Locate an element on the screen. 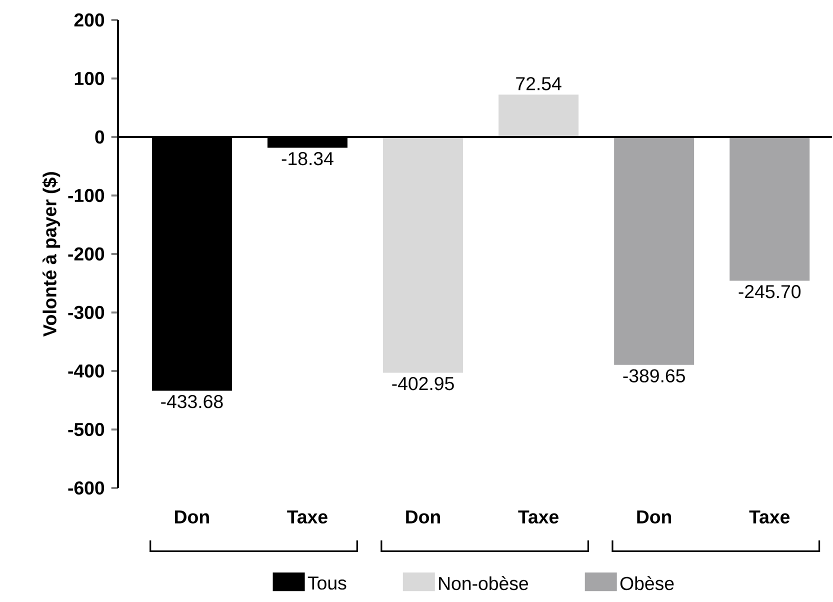 This screenshot has height=602, width=833. legend-label: Non-obèse is located at coordinates (483, 583).